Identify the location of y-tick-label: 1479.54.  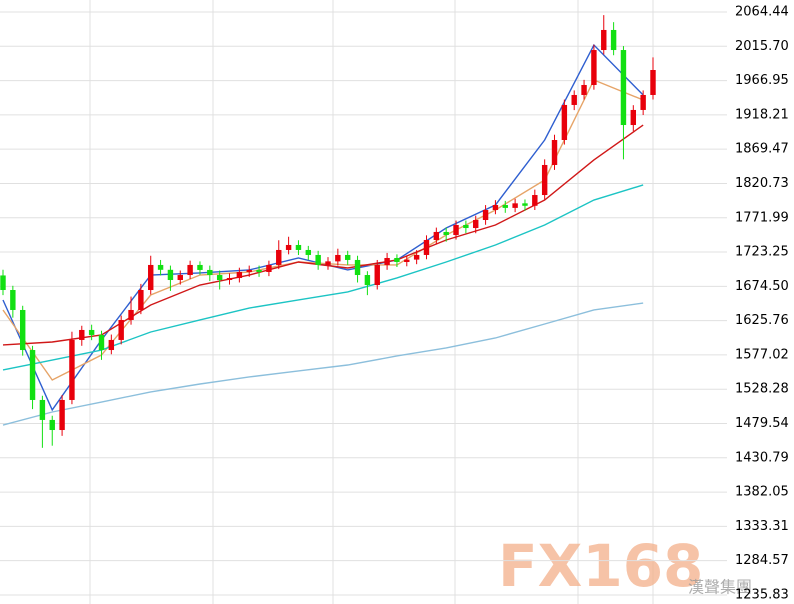
(762, 423).